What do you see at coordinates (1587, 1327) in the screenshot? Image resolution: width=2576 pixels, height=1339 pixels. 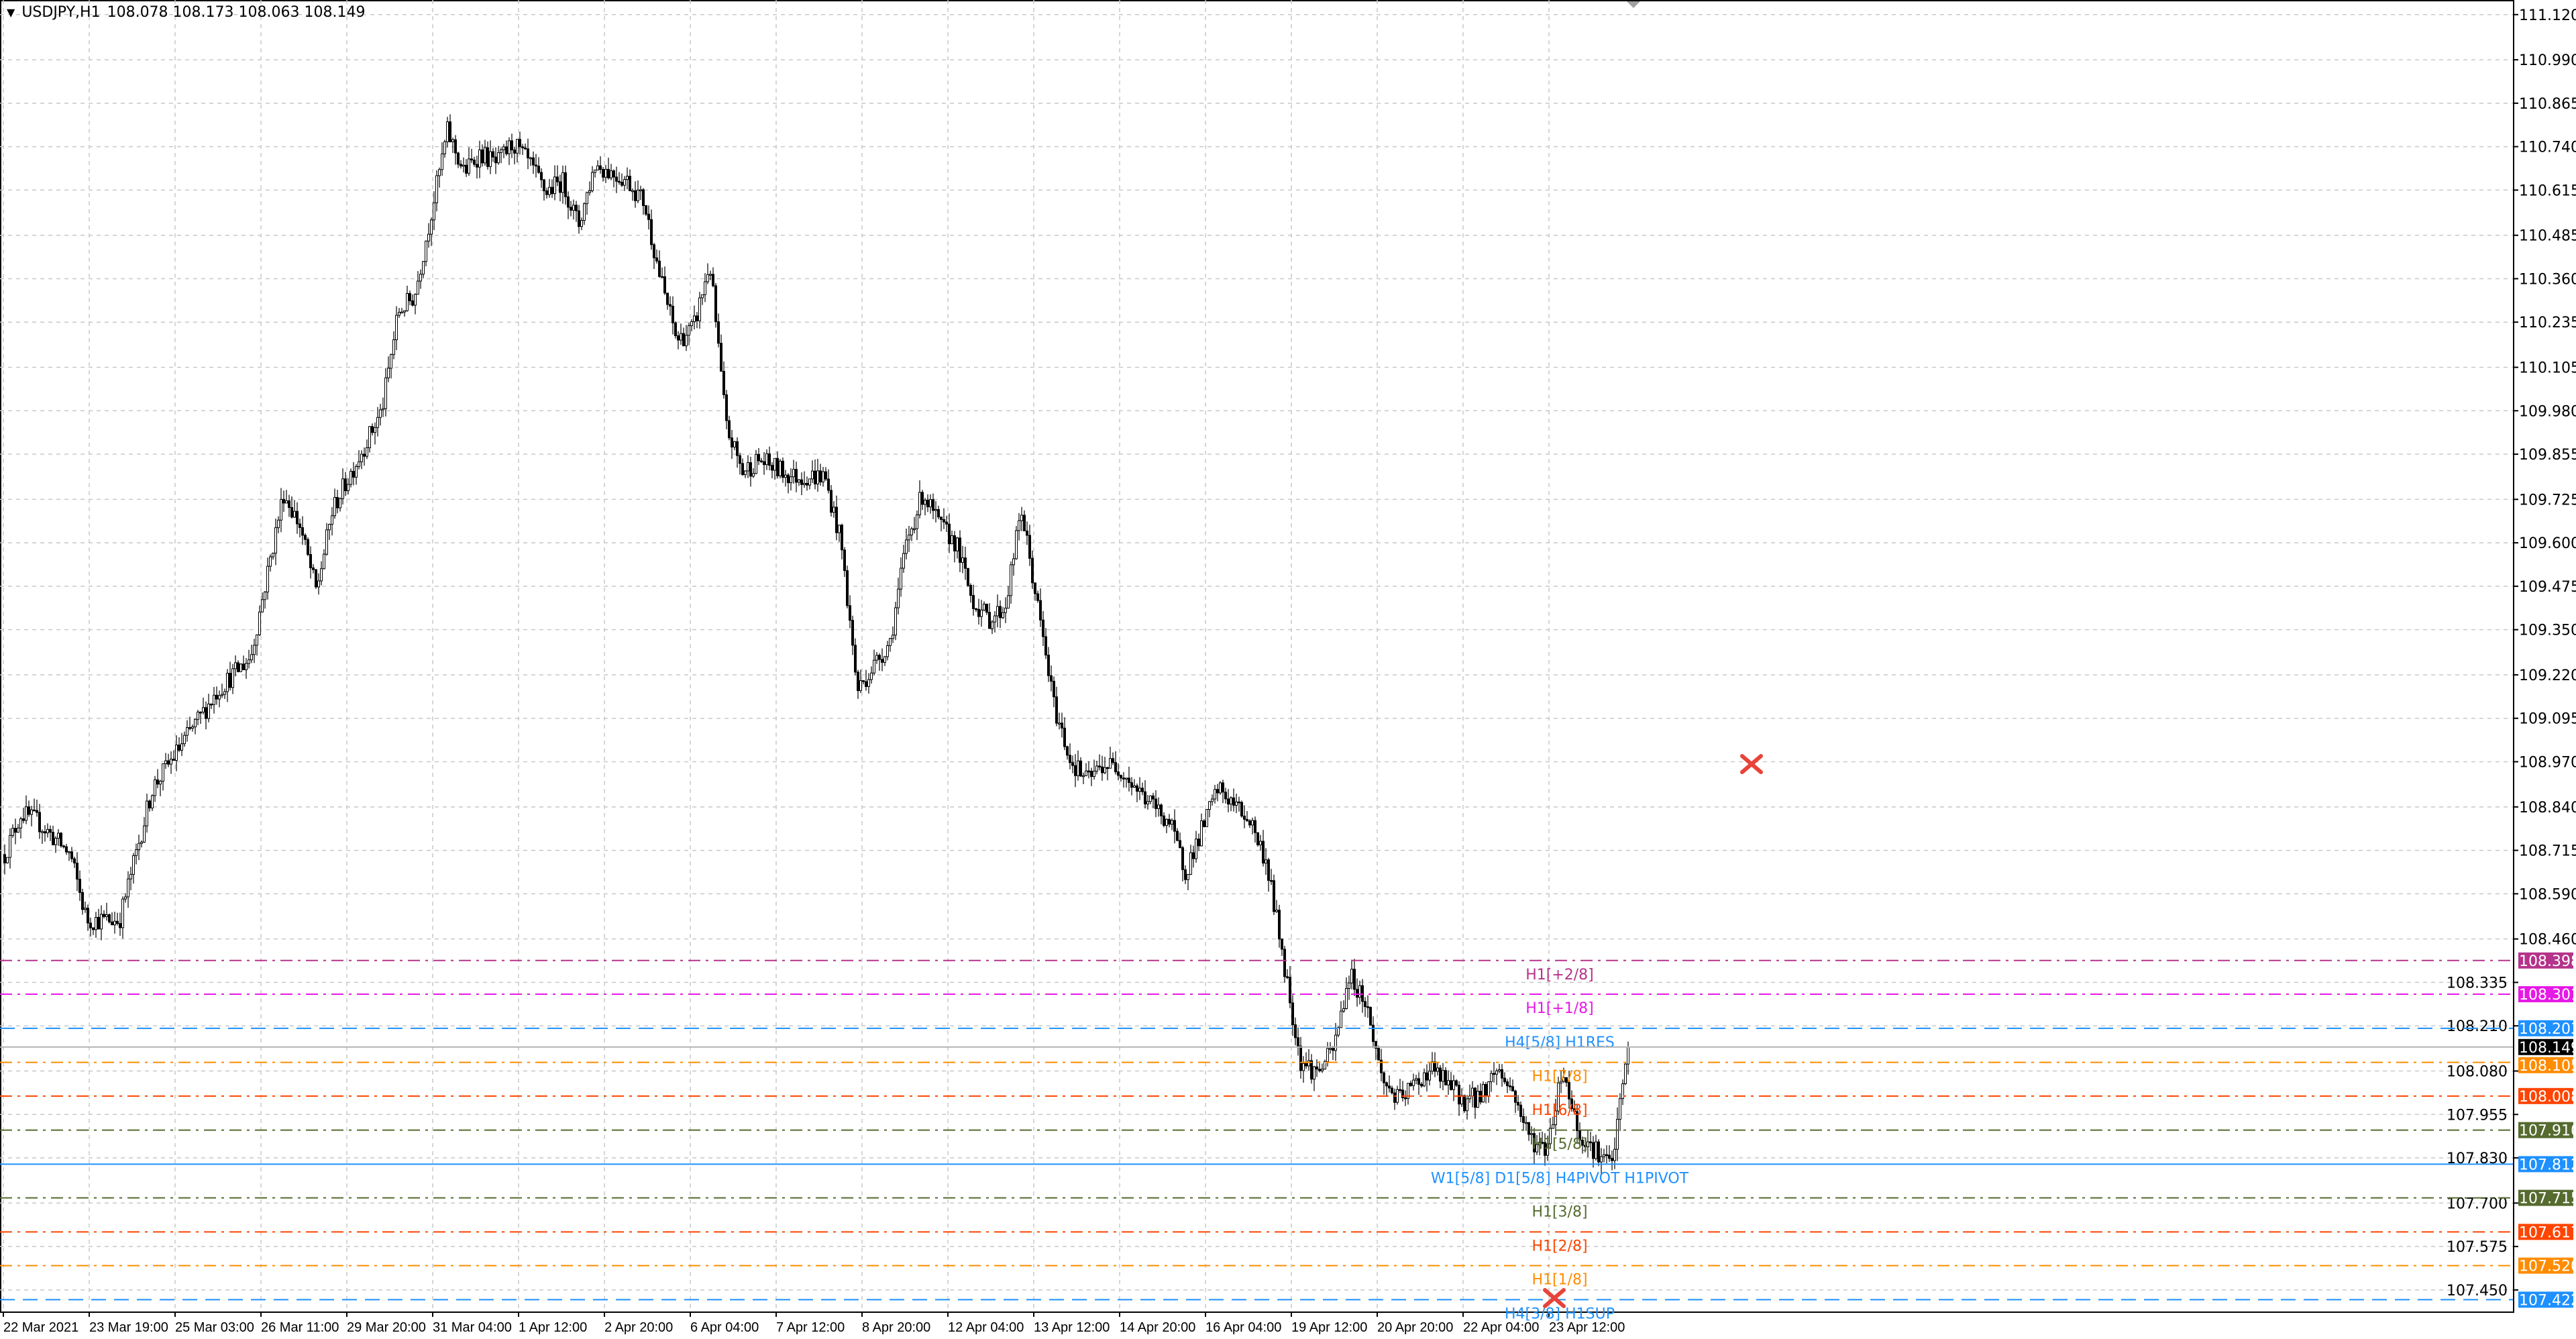 I see `time-tick-label: 23 Apr 12:00` at bounding box center [1587, 1327].